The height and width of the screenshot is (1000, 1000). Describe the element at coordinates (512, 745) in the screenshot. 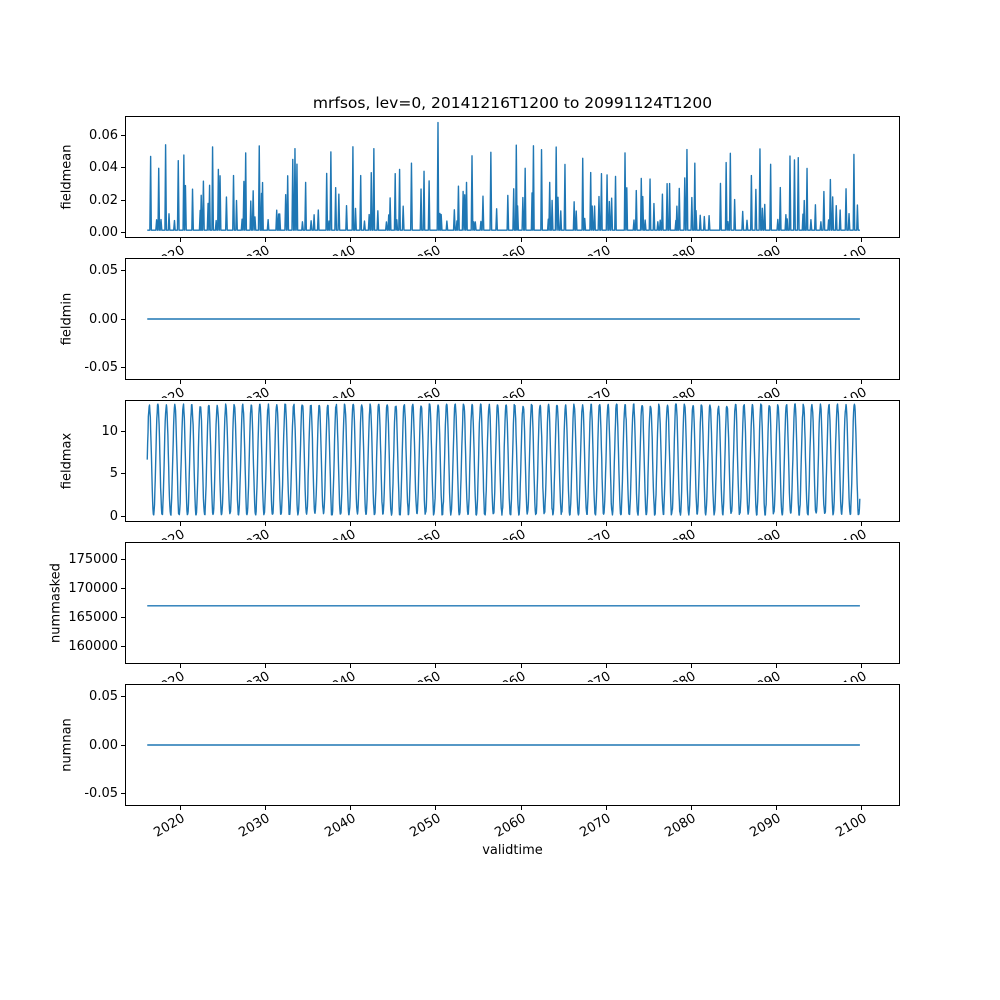

I see `subplot-numnan` at that location.